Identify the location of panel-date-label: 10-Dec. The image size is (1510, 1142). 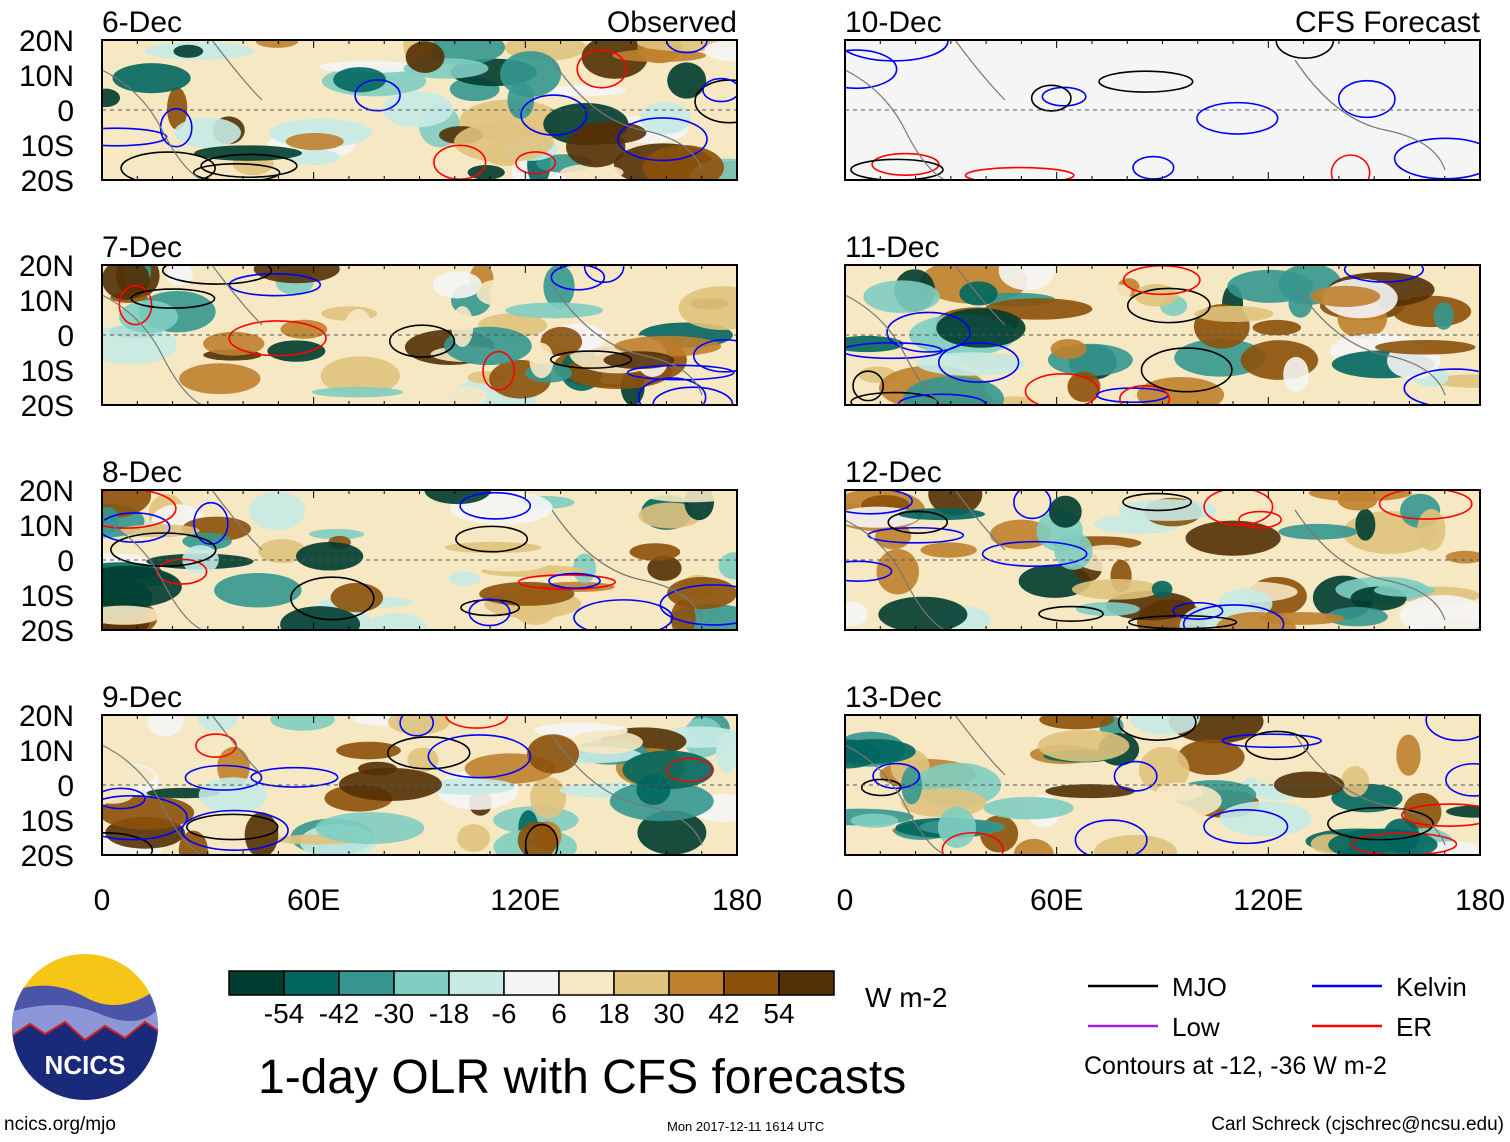
(893, 22).